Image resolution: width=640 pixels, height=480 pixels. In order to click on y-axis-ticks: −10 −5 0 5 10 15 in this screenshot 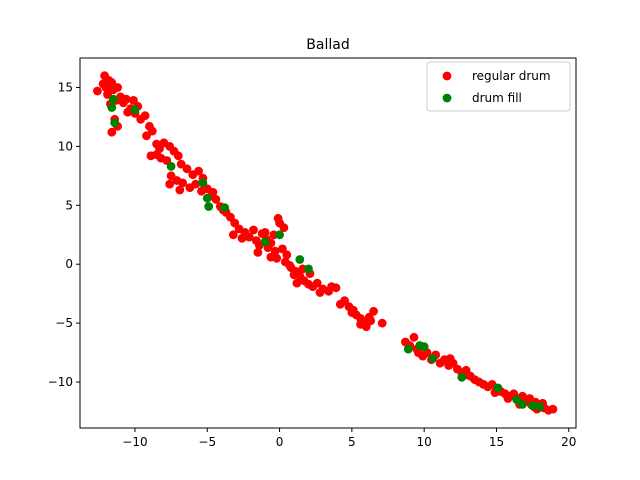, I will do `click(64, 234)`.